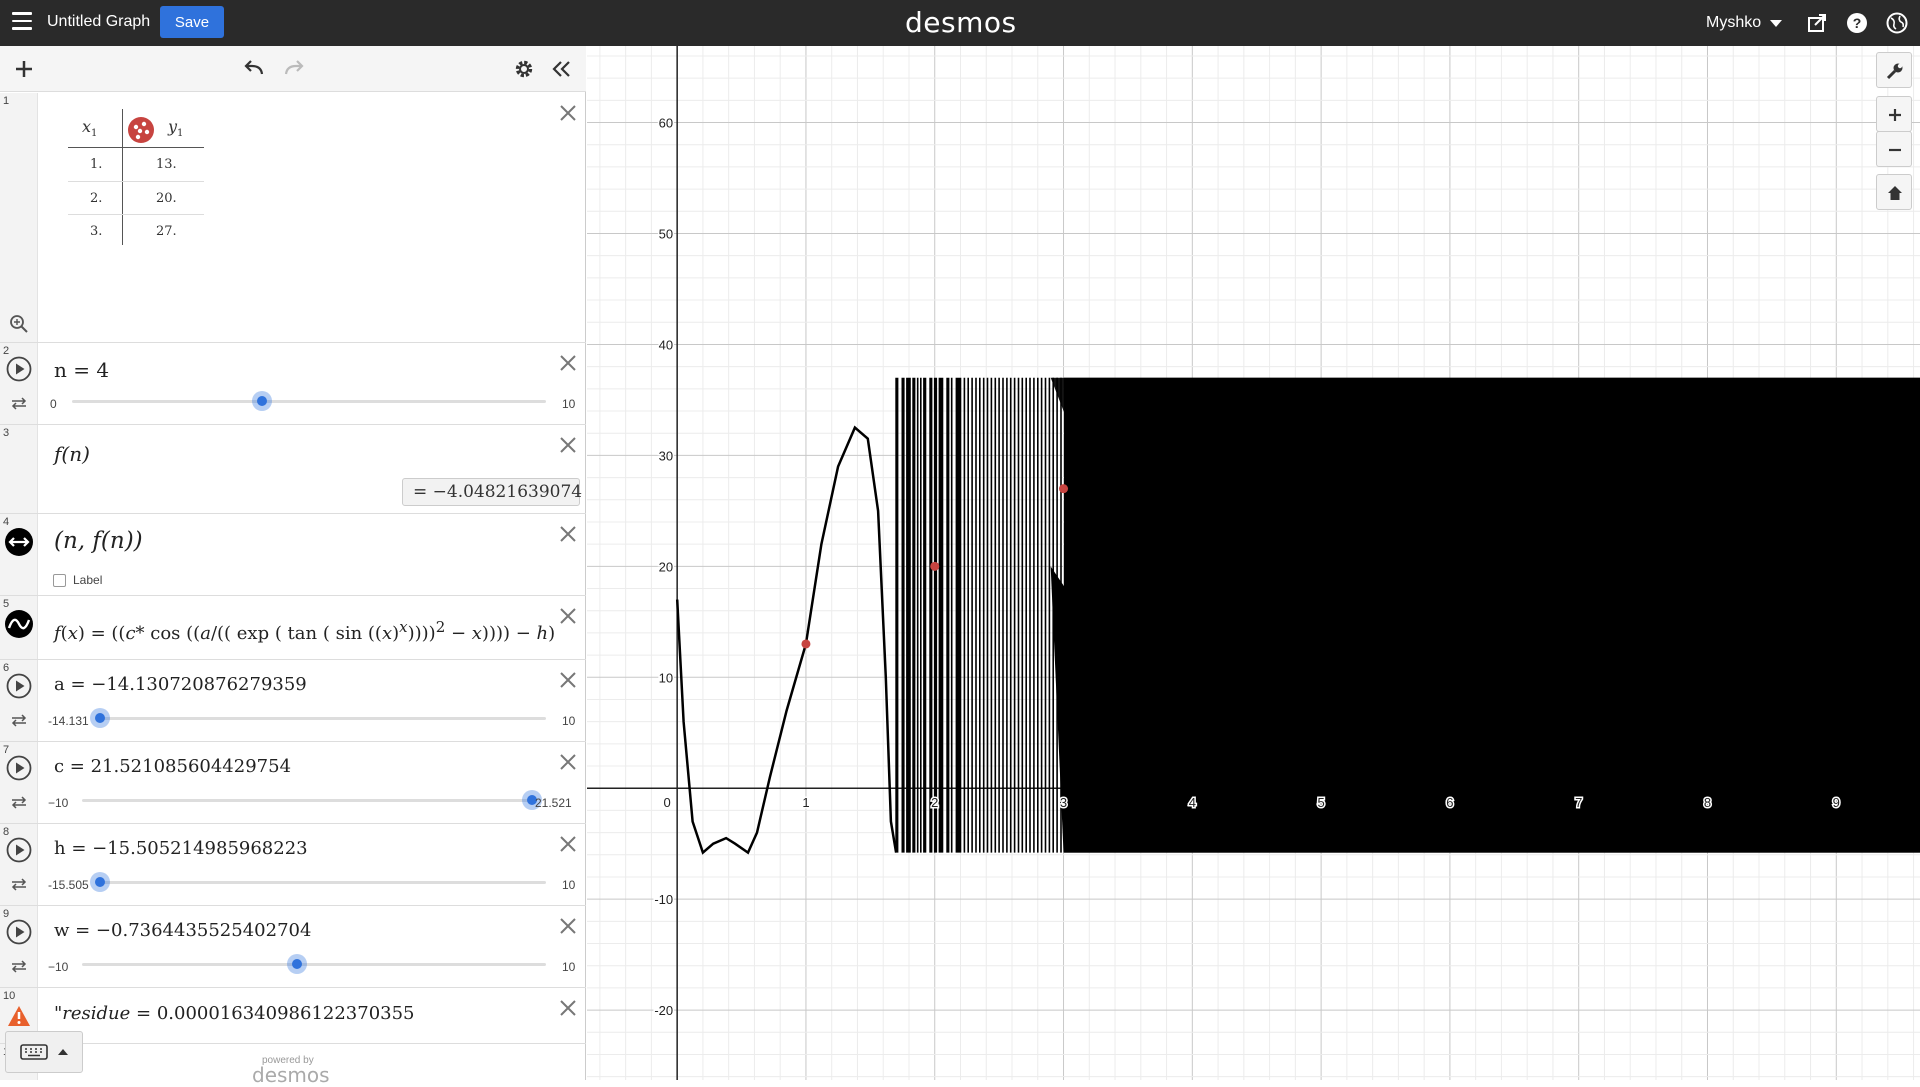  What do you see at coordinates (19, 1016) in the screenshot?
I see `warning-icon` at bounding box center [19, 1016].